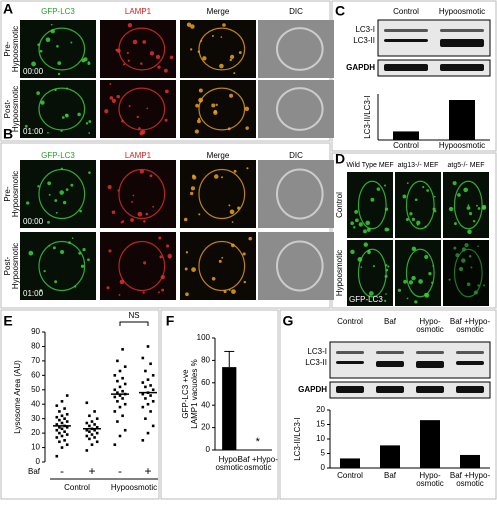  What do you see at coordinates (35, 374) in the screenshot?
I see `y-tick-label: 60` at bounding box center [35, 374].